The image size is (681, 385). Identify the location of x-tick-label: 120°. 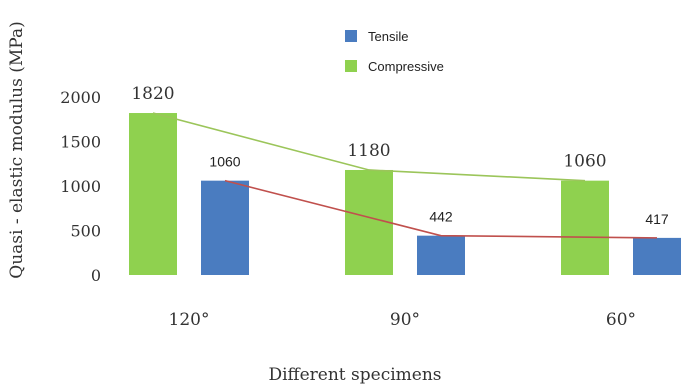
(189, 320).